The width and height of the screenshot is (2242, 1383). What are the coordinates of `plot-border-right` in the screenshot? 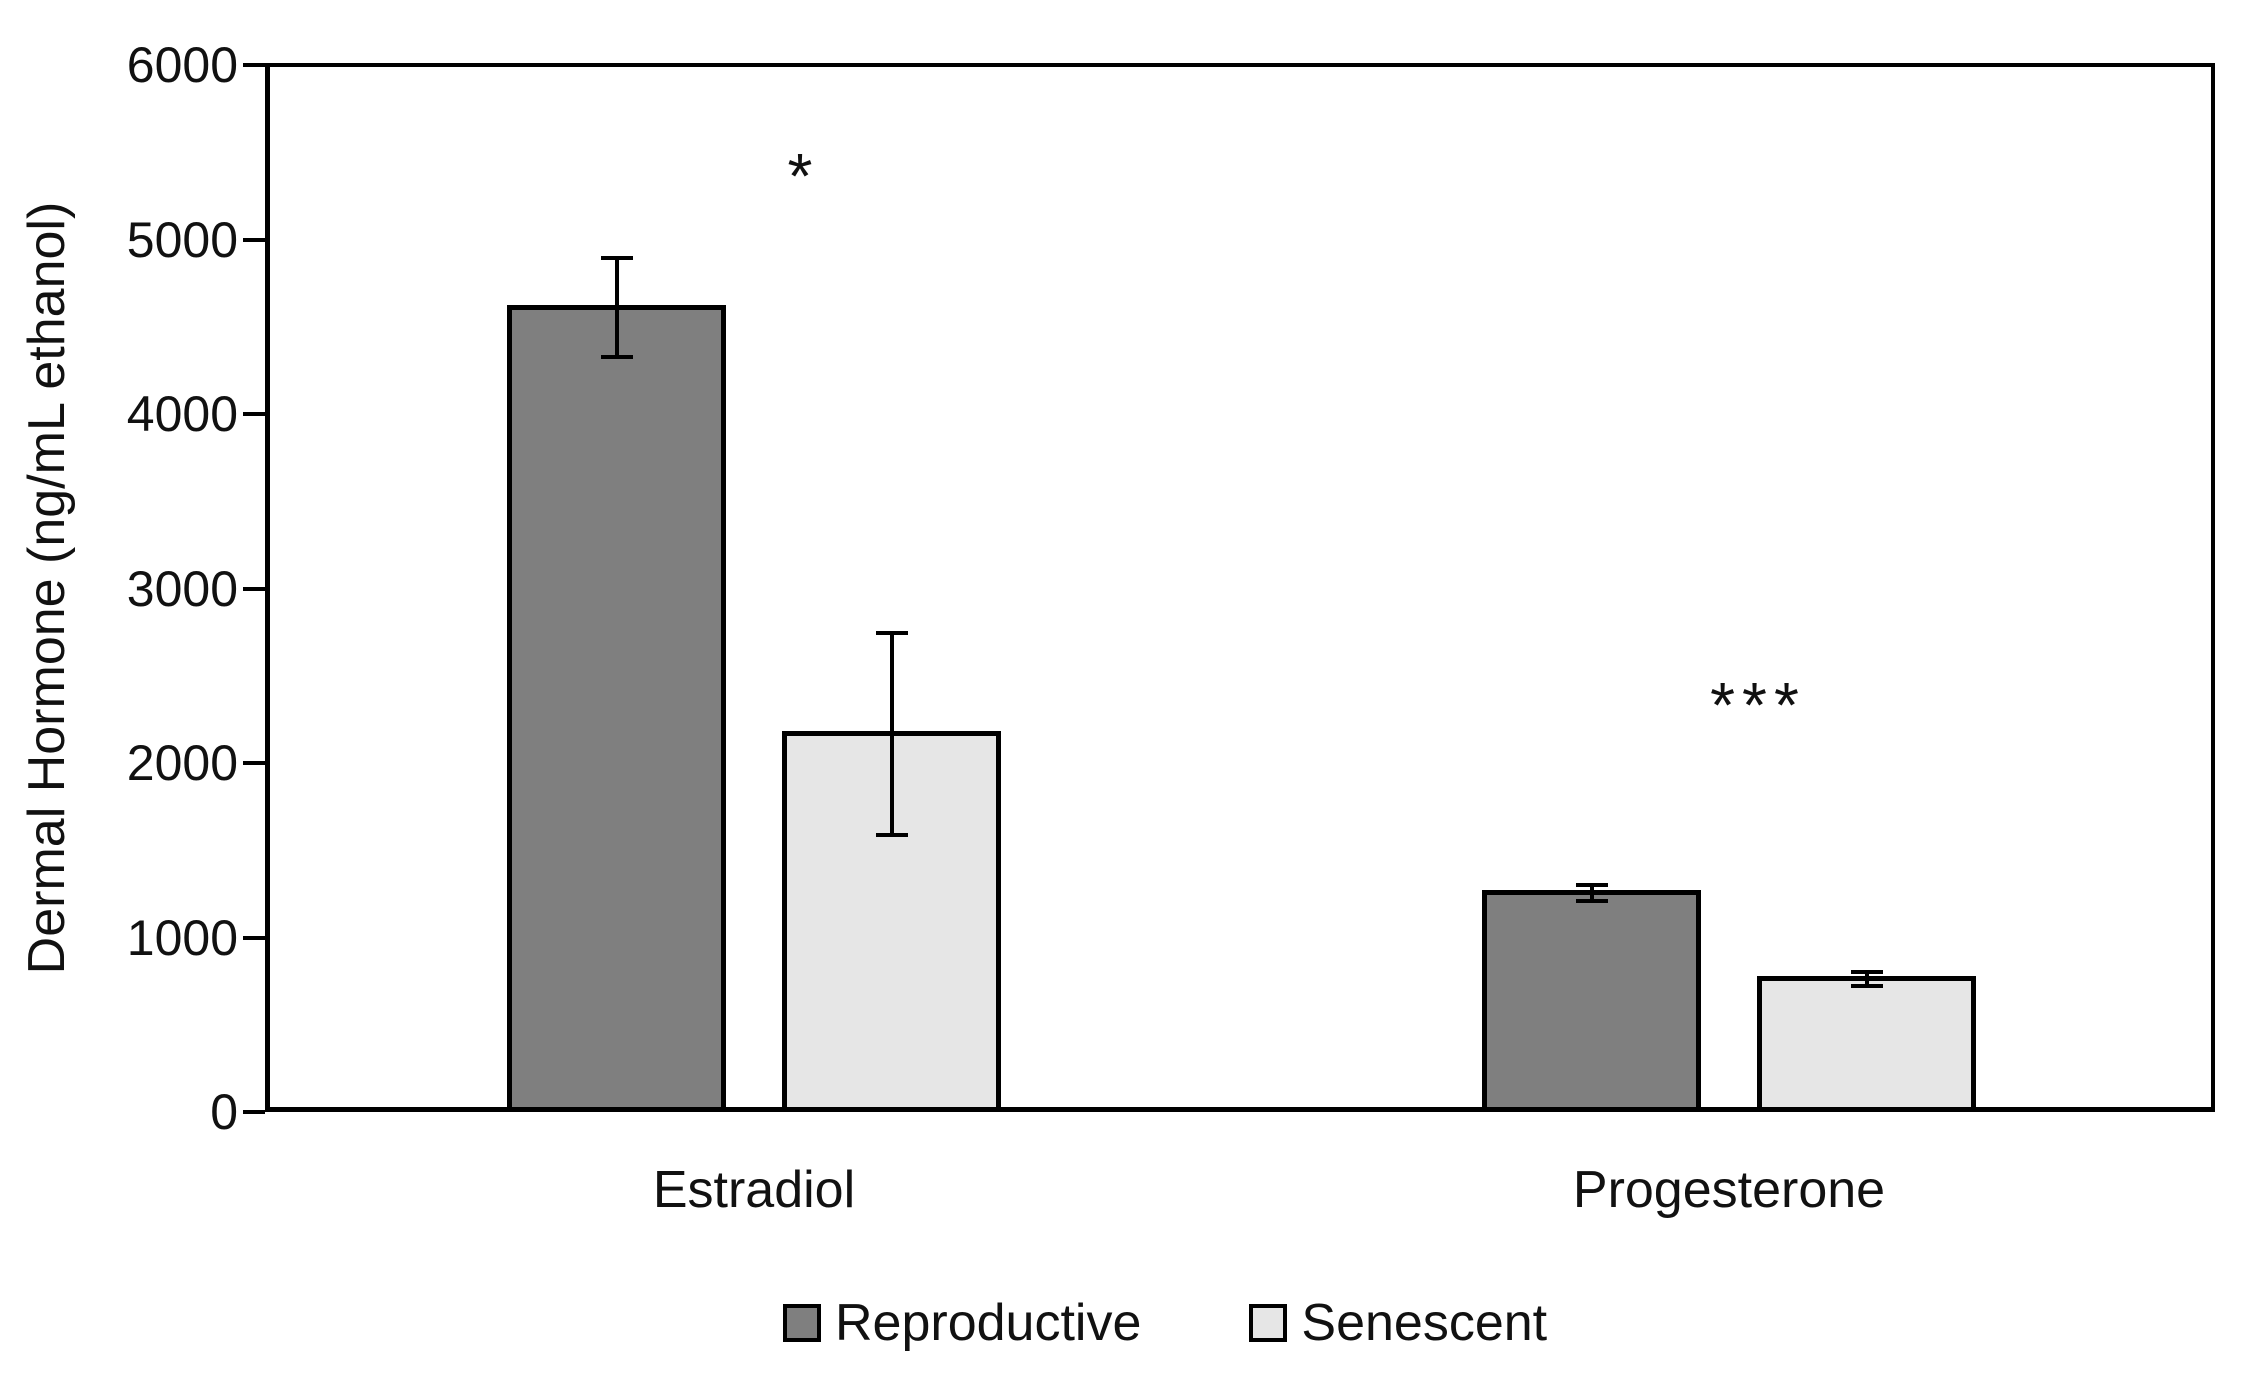 It's located at (2213, 587).